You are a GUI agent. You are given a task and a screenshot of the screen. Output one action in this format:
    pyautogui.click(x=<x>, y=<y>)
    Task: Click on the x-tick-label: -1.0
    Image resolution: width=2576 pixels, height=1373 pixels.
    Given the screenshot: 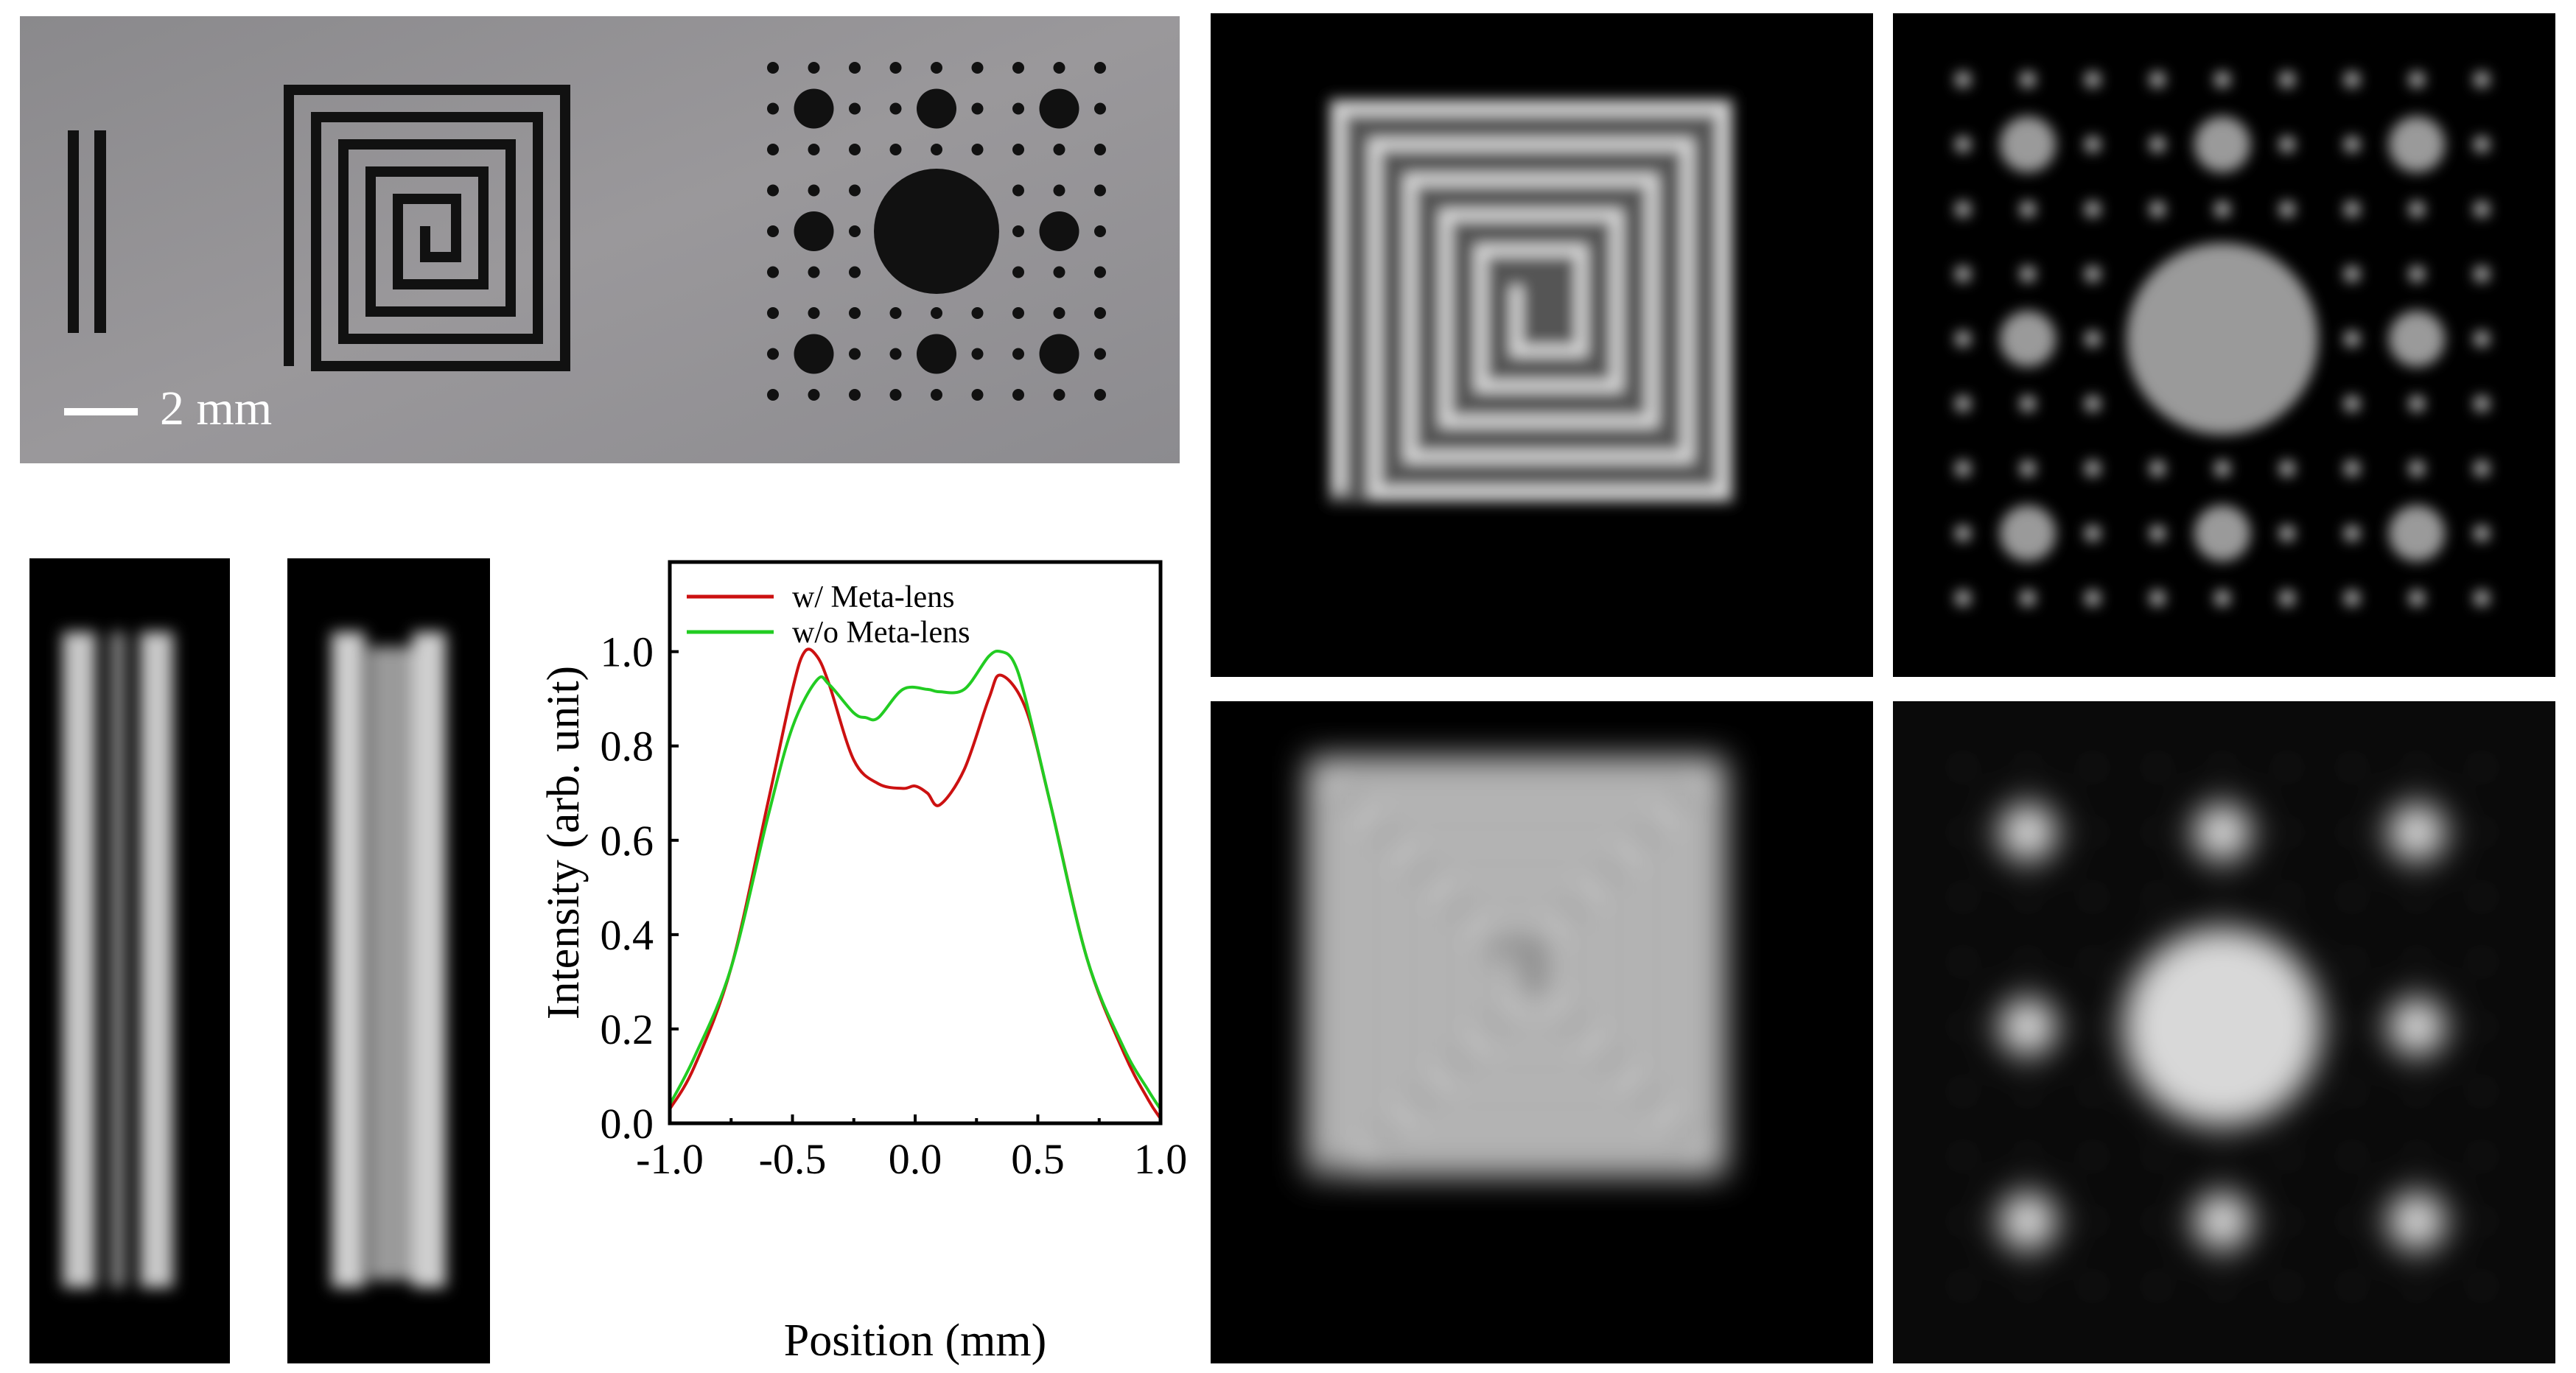 What is the action you would take?
    pyautogui.click(x=670, y=1159)
    